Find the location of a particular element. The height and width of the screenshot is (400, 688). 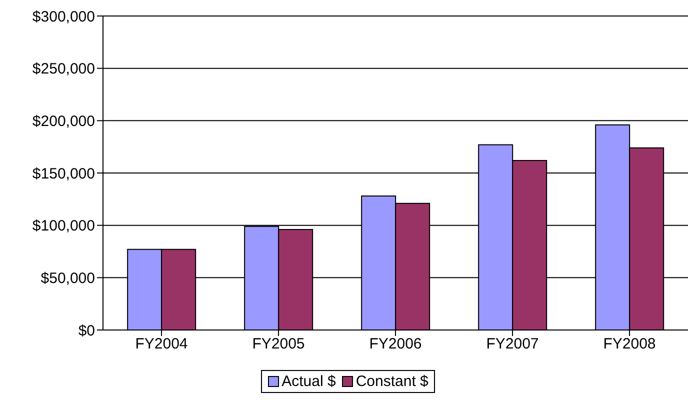

y-tick-label: $100,000 is located at coordinates (63, 226).